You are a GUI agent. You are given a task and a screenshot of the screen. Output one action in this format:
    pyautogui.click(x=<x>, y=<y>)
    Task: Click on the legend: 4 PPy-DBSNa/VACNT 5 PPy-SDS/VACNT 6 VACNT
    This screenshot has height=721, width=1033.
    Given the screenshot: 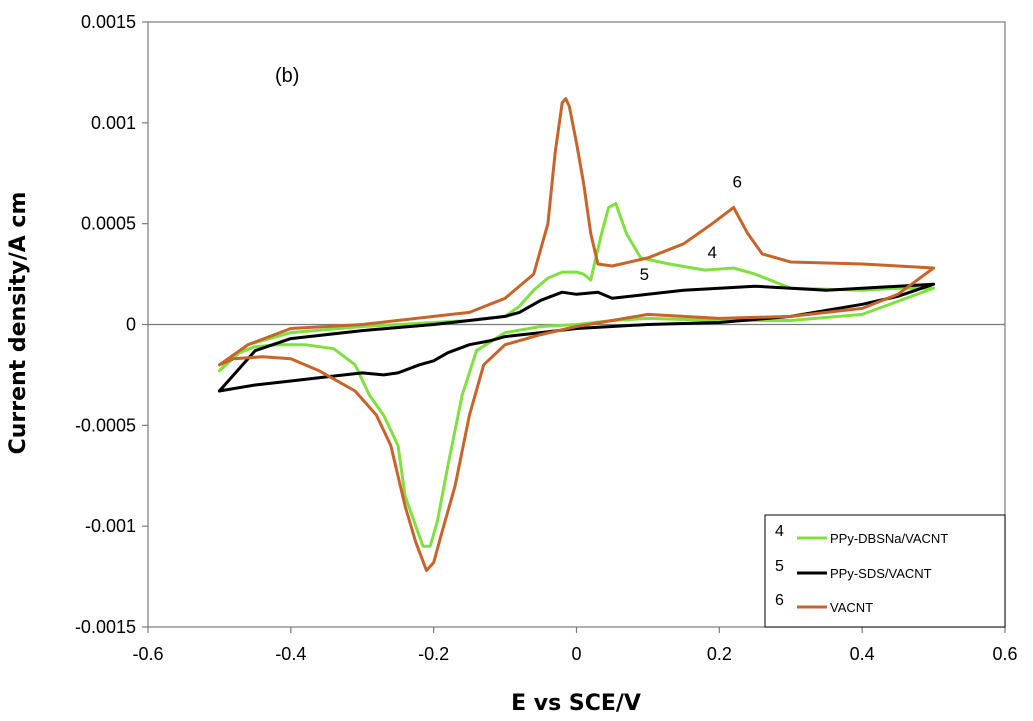 What is the action you would take?
    pyautogui.click(x=885, y=571)
    